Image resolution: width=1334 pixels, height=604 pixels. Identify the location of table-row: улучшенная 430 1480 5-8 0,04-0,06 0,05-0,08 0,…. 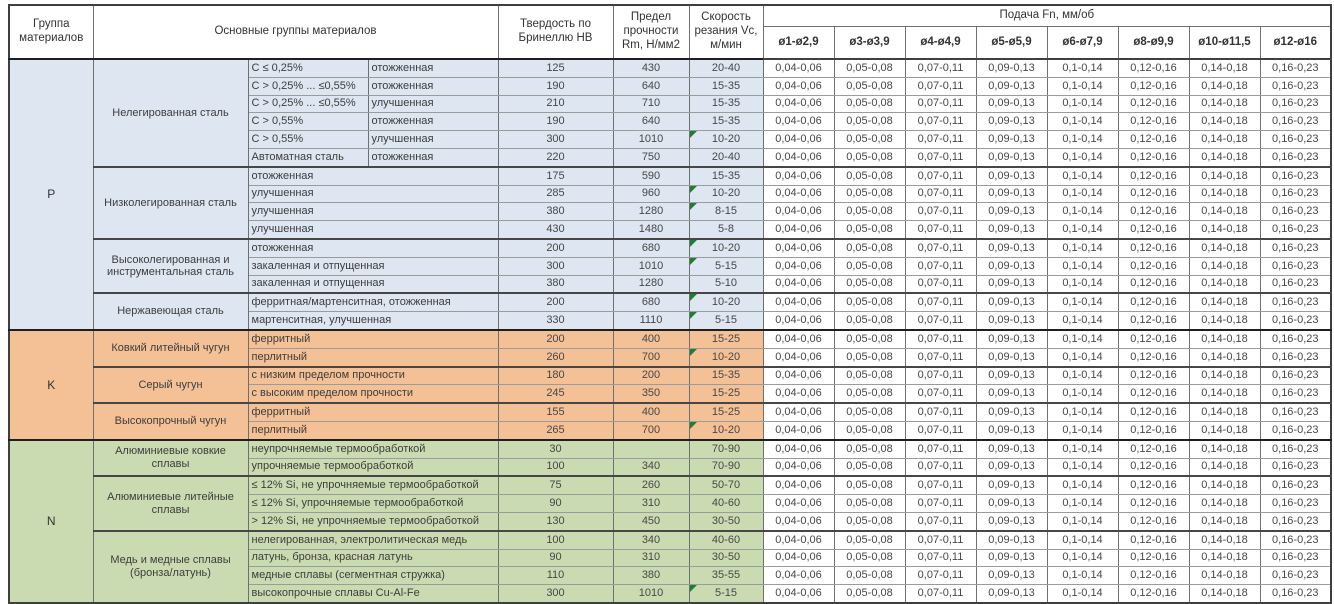
(670, 230).